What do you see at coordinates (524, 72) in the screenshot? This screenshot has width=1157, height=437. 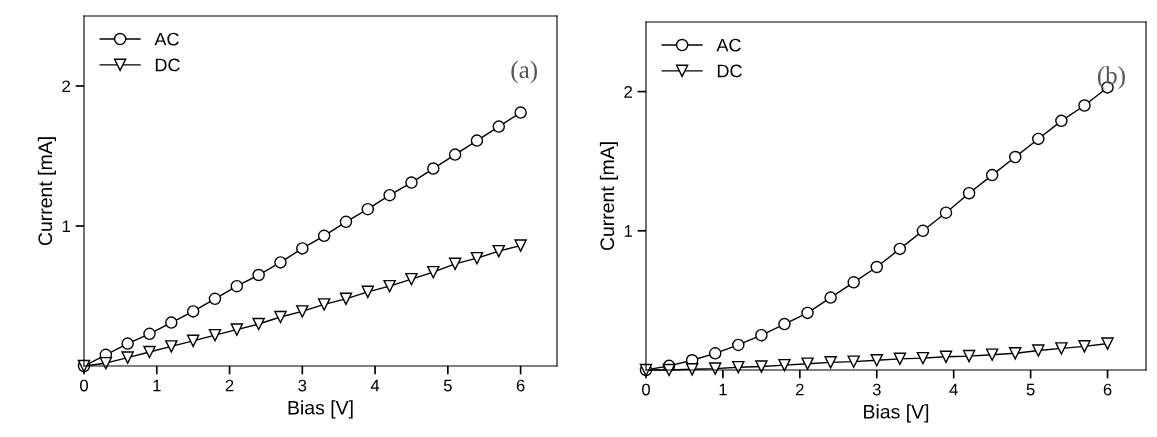 I see `annotation: (a)` at bounding box center [524, 72].